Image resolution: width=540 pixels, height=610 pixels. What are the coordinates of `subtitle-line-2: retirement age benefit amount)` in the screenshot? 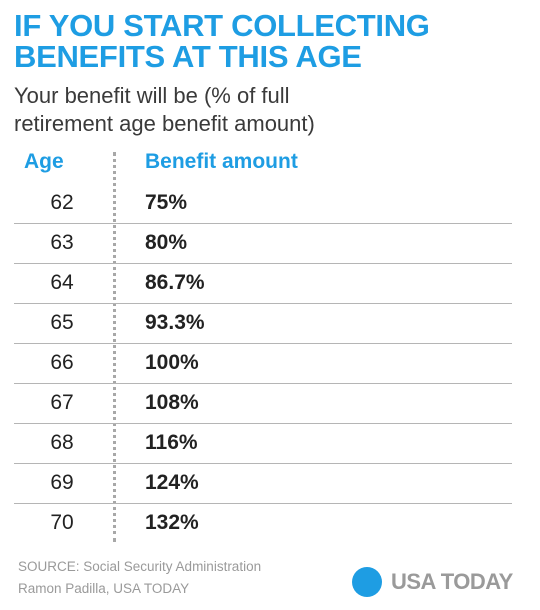 It's located at (164, 123).